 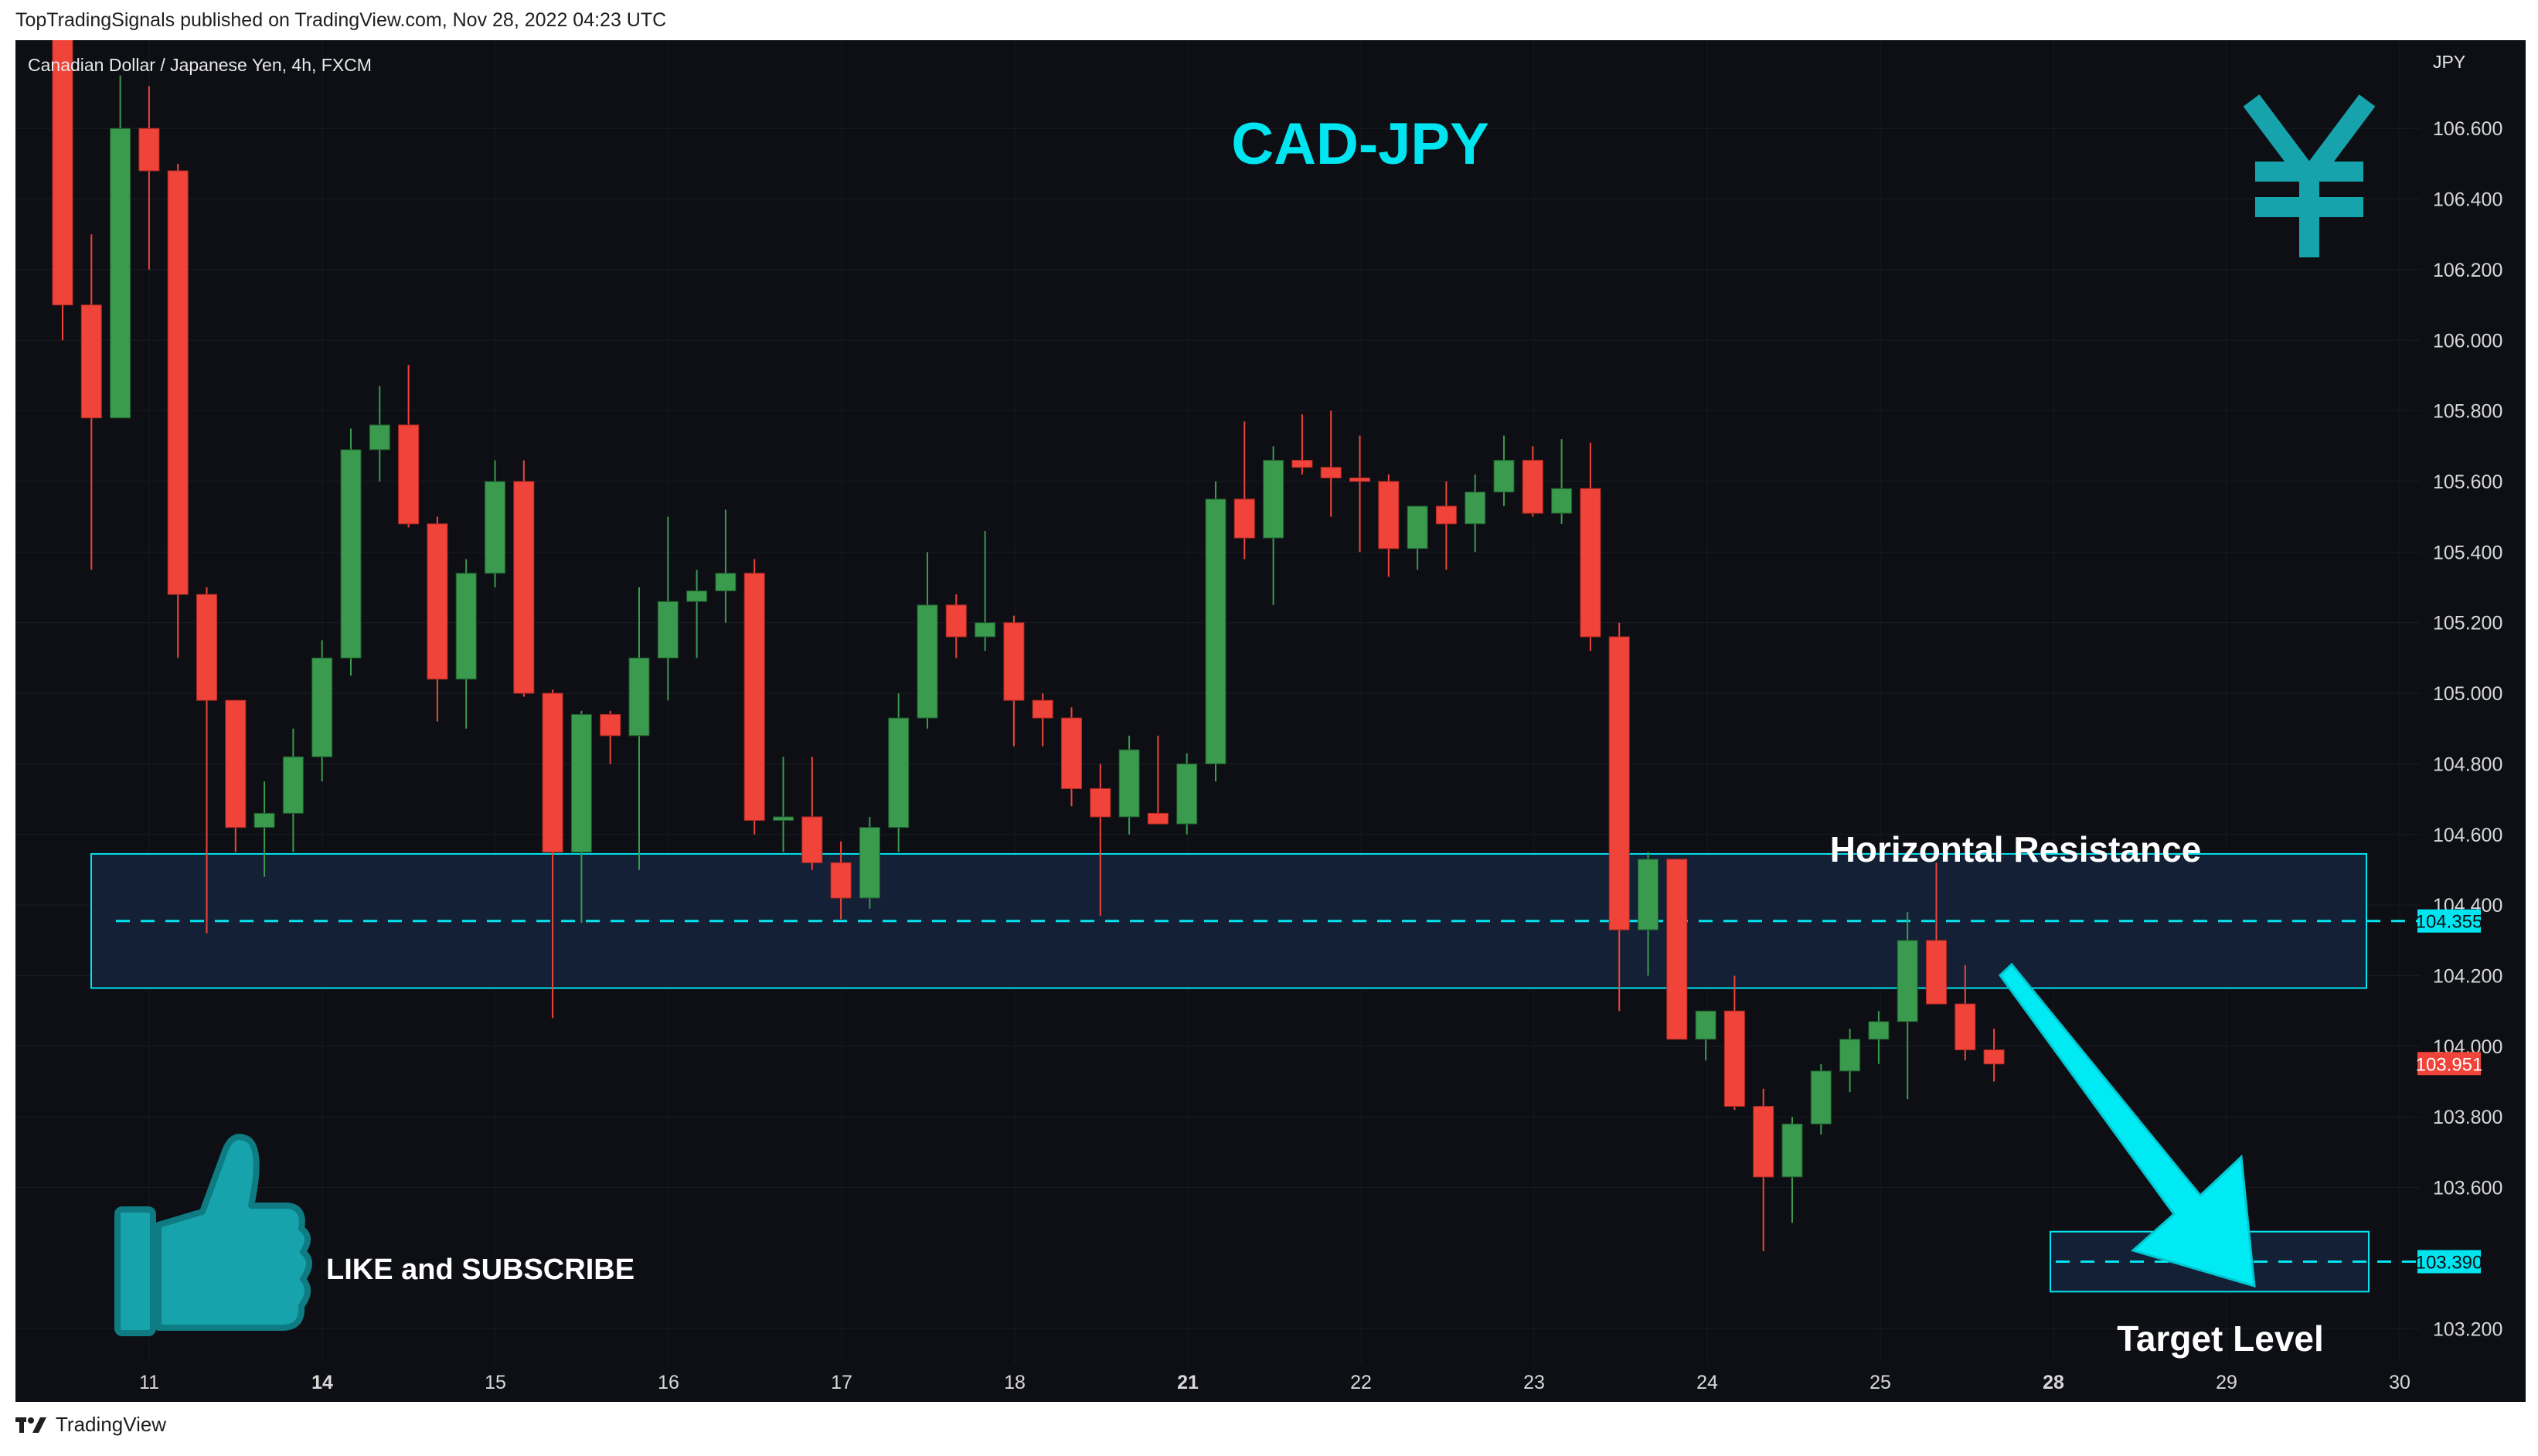 What do you see at coordinates (322, 1383) in the screenshot?
I see `x-tick-label: 14` at bounding box center [322, 1383].